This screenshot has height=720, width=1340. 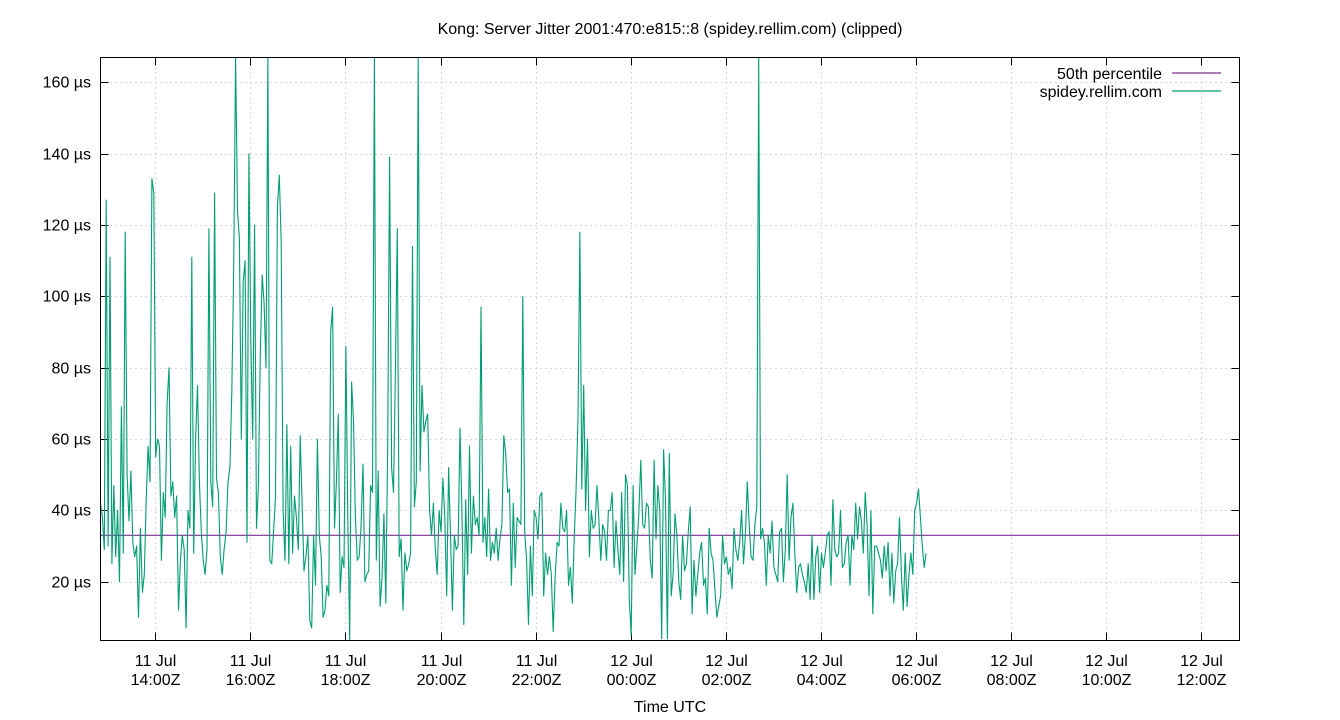 I want to click on x-axis-label: Time UTC, so click(x=670, y=707).